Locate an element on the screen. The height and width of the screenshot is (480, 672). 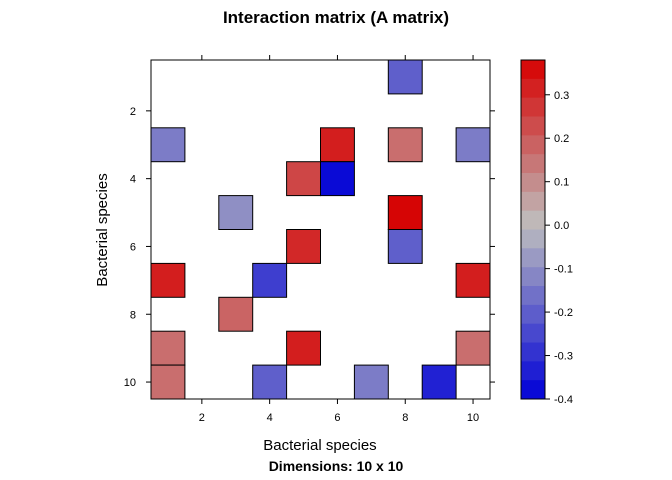
x-tick-label: 4 is located at coordinates (270, 418).